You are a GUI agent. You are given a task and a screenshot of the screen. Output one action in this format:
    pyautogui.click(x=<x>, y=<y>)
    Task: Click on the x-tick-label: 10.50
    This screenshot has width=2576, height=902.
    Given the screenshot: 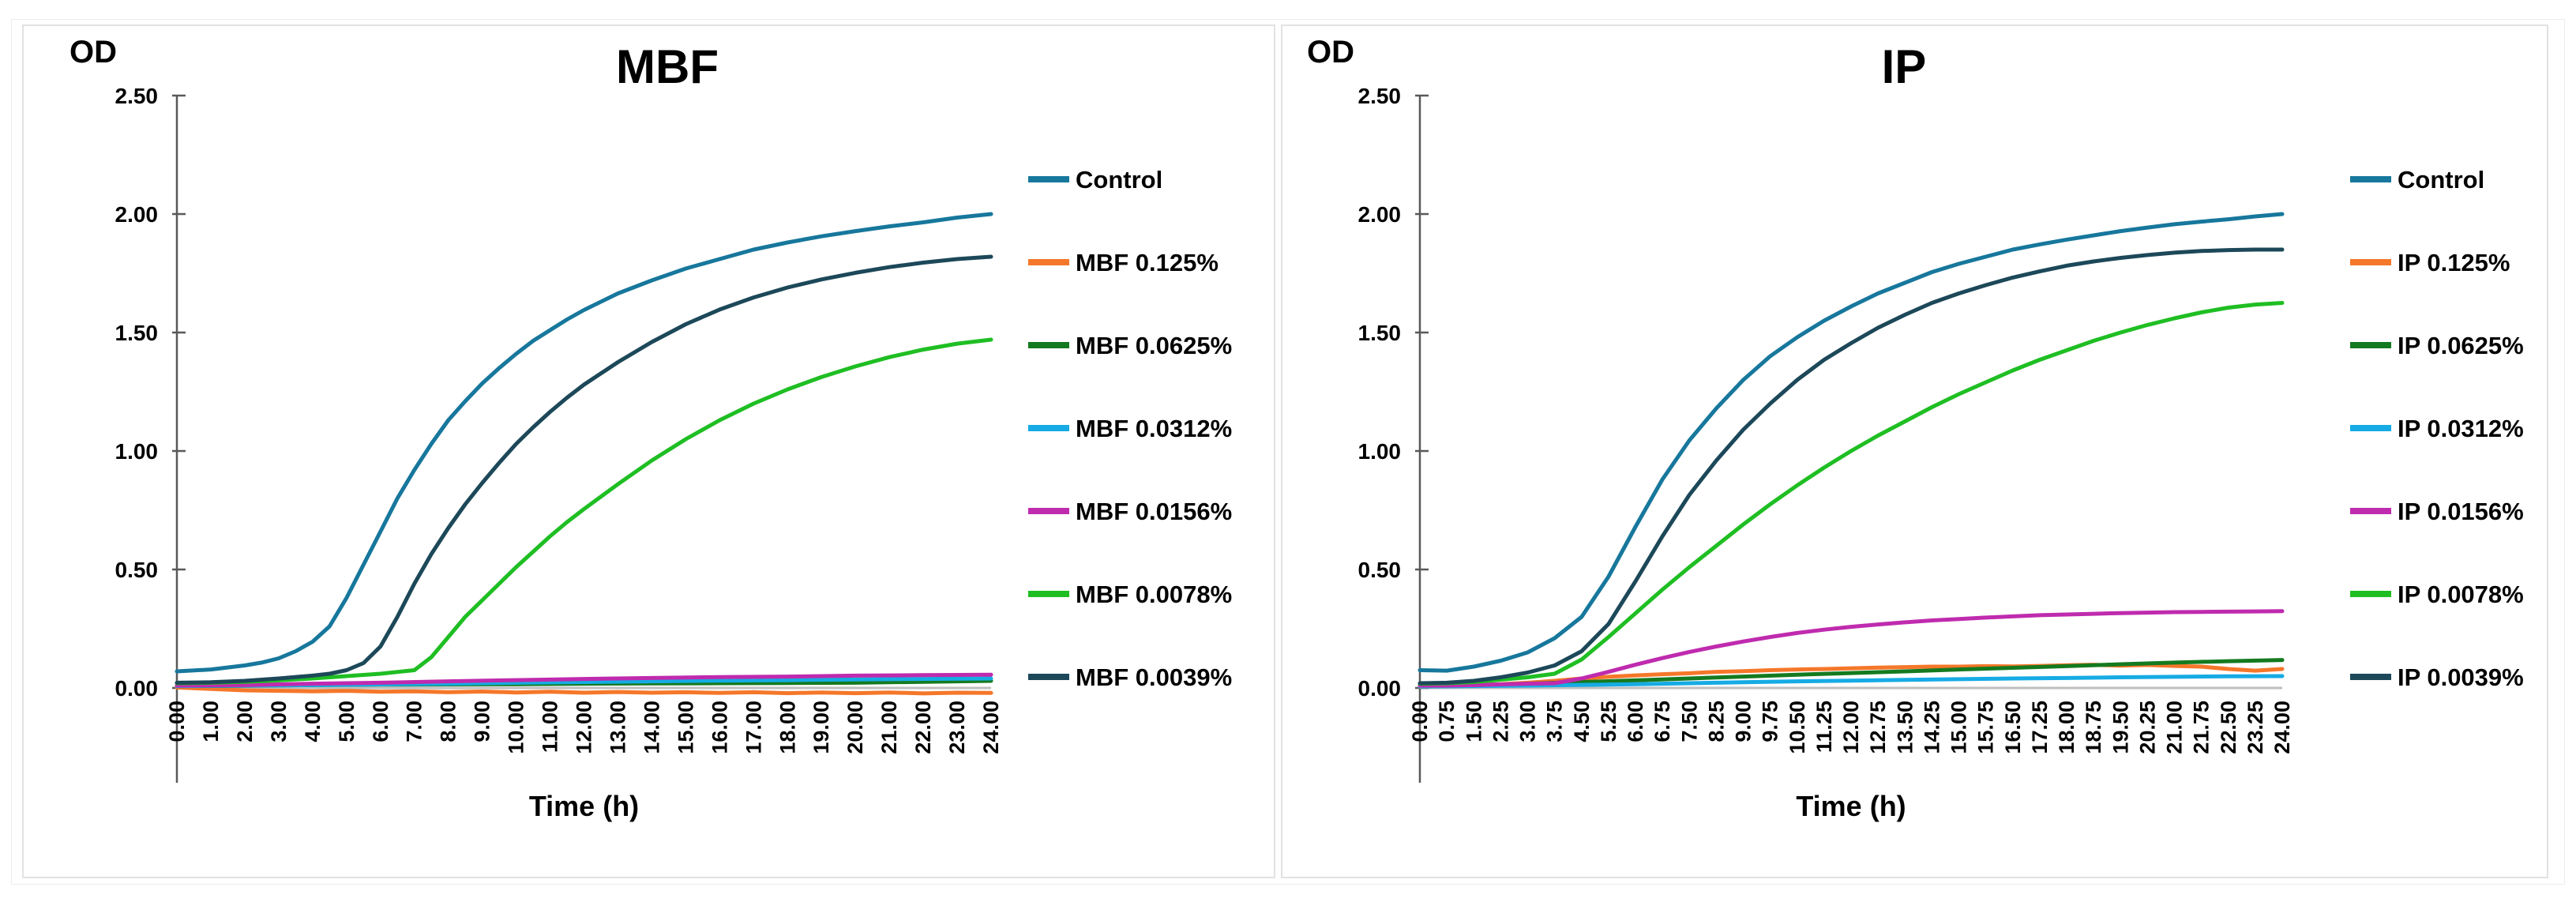 What is the action you would take?
    pyautogui.click(x=1797, y=728)
    